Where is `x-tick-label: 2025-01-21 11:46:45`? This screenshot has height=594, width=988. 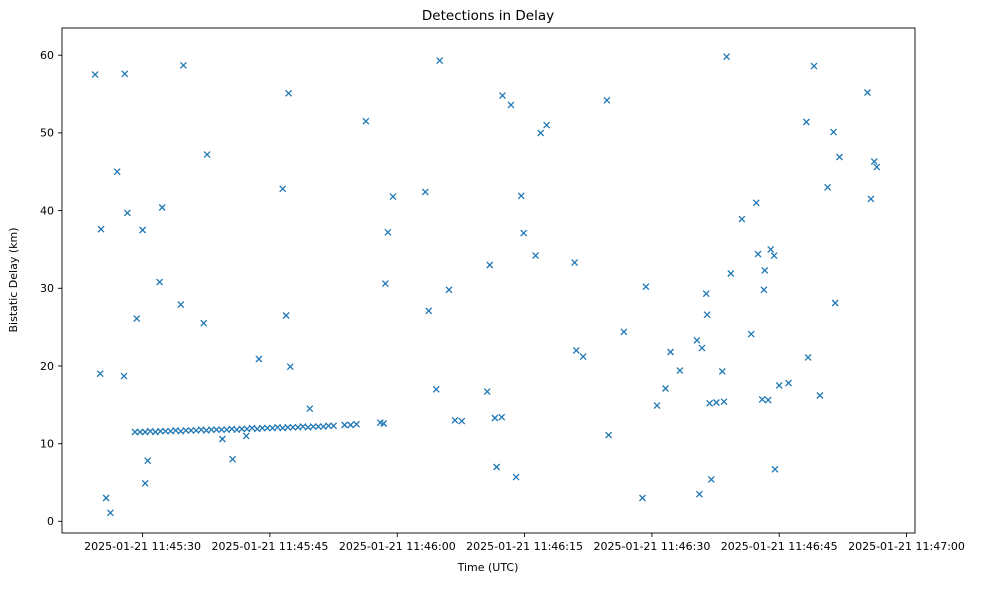
x-tick-label: 2025-01-21 11:46:45 is located at coordinates (779, 546).